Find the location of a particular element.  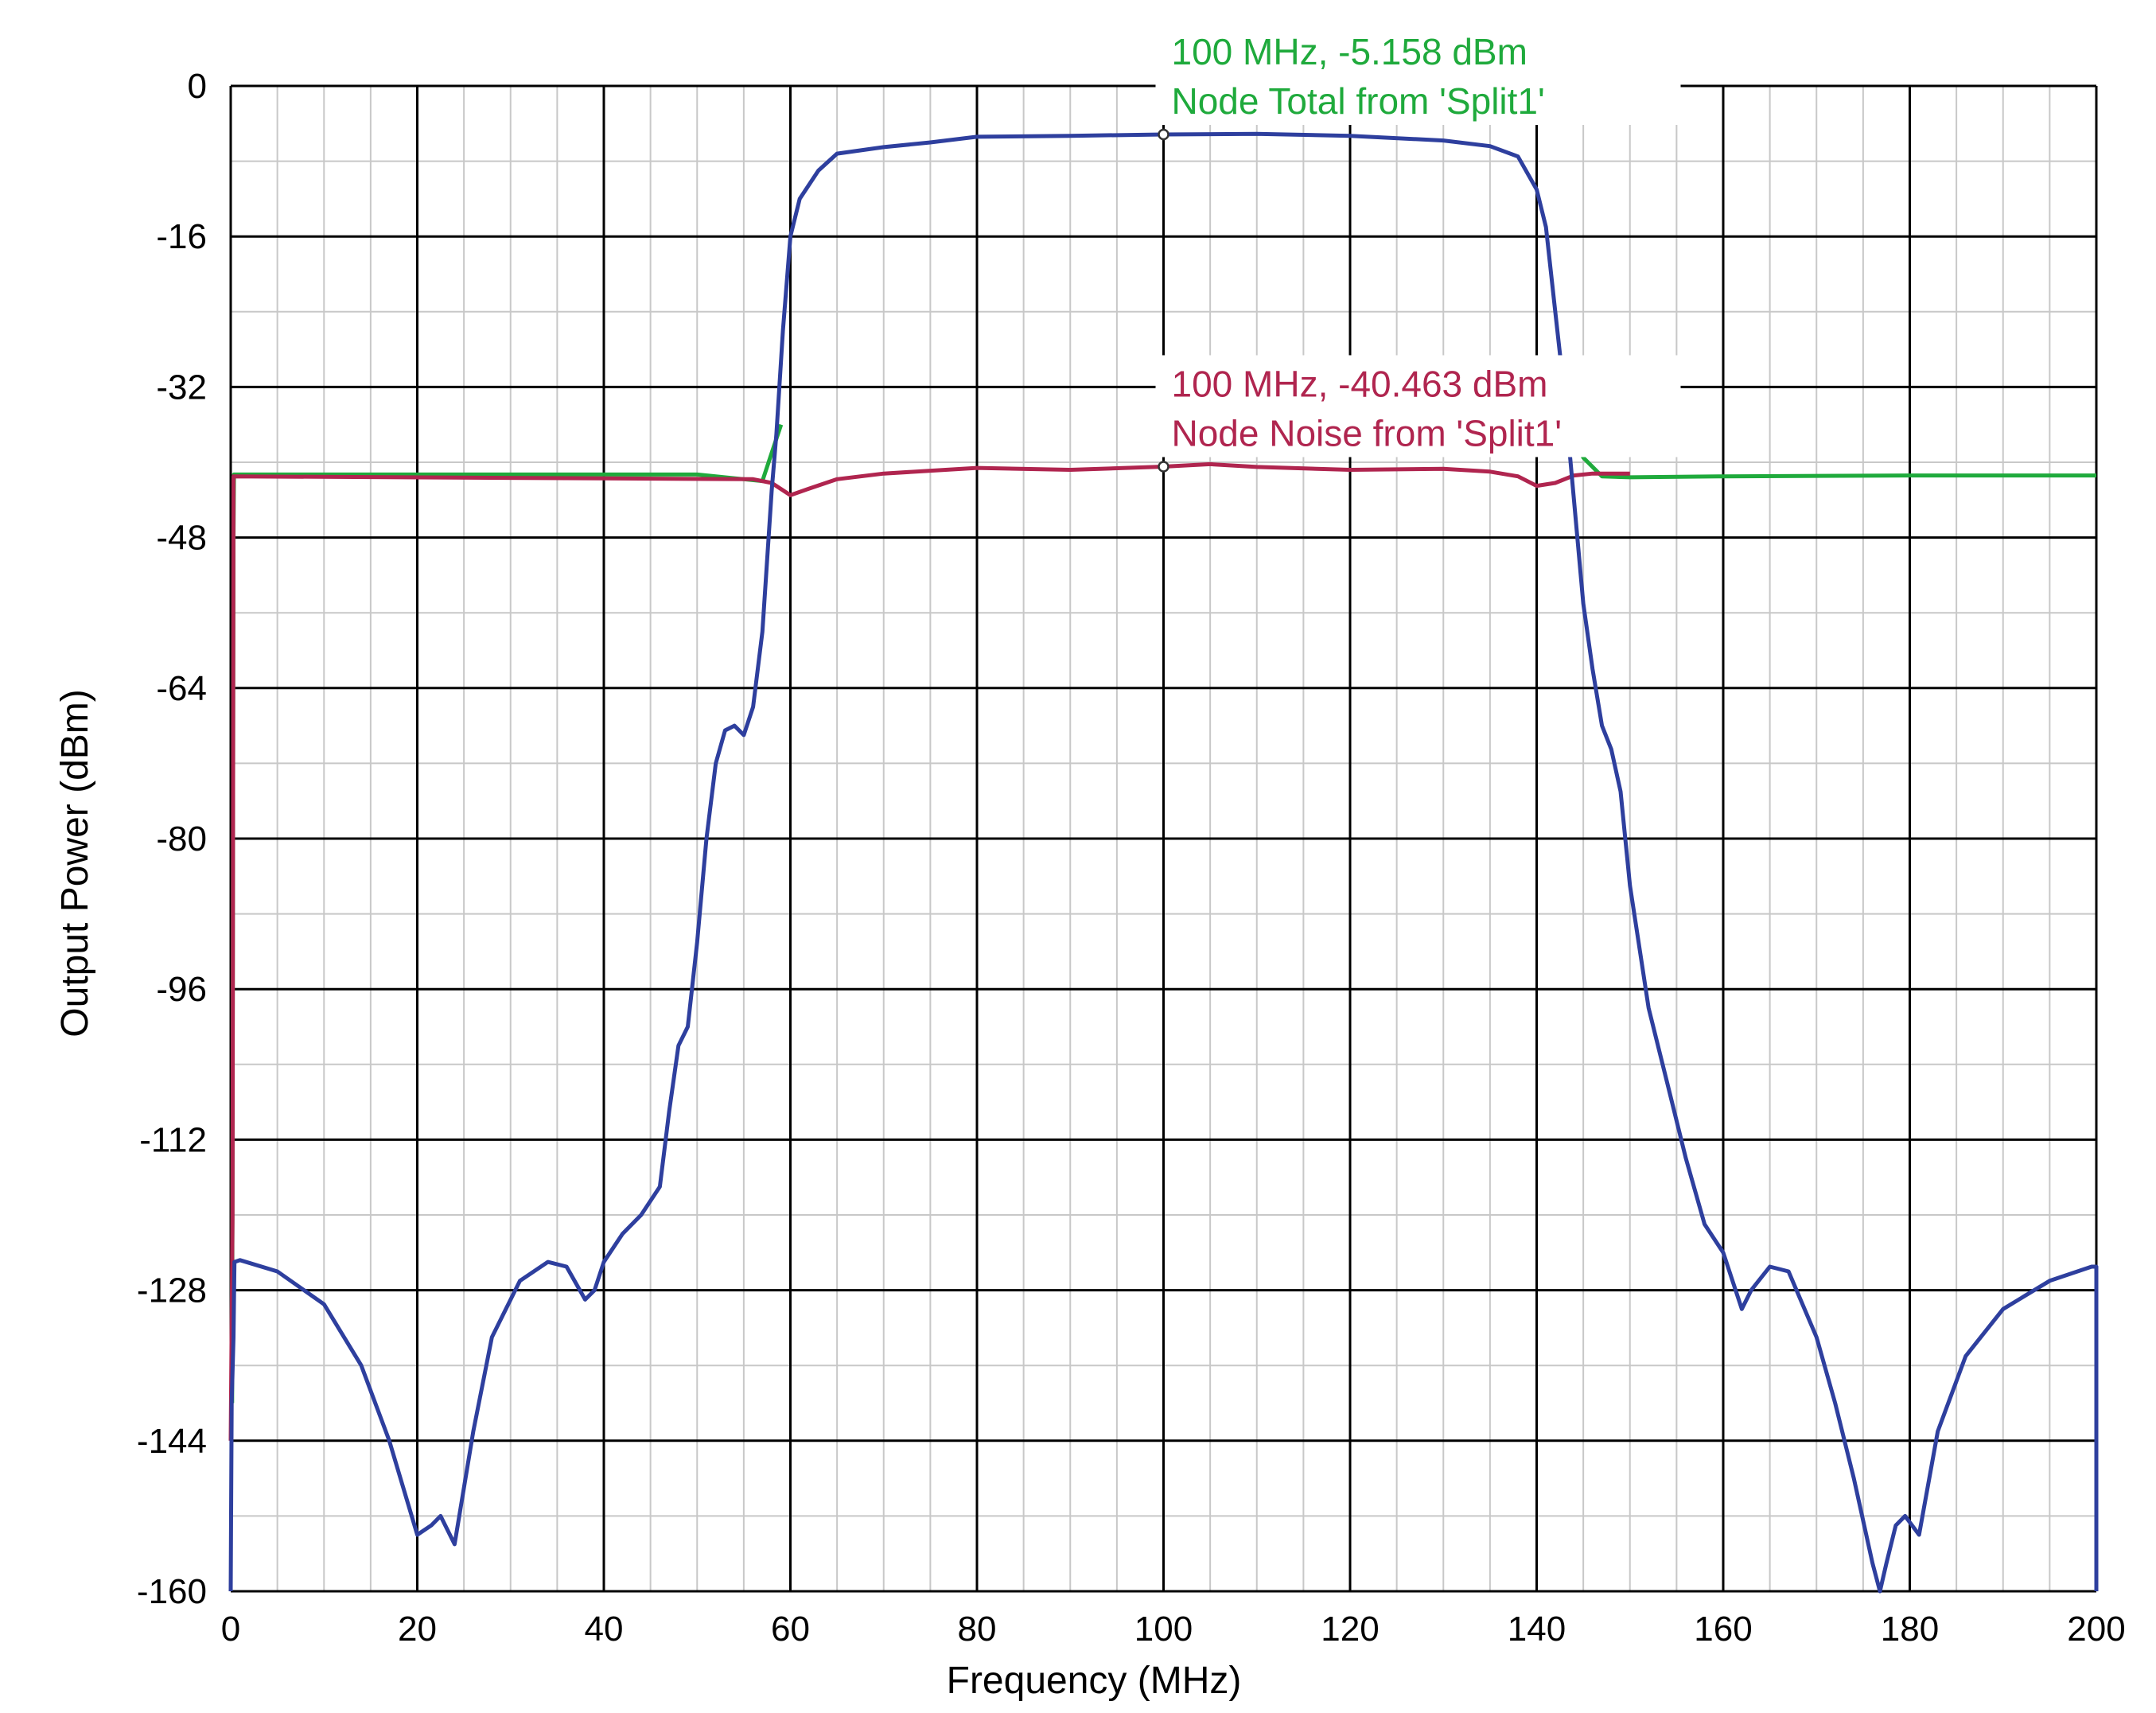

annotation-value-text: 100 MHz, -40.463 dBm is located at coordinates (1360, 383).